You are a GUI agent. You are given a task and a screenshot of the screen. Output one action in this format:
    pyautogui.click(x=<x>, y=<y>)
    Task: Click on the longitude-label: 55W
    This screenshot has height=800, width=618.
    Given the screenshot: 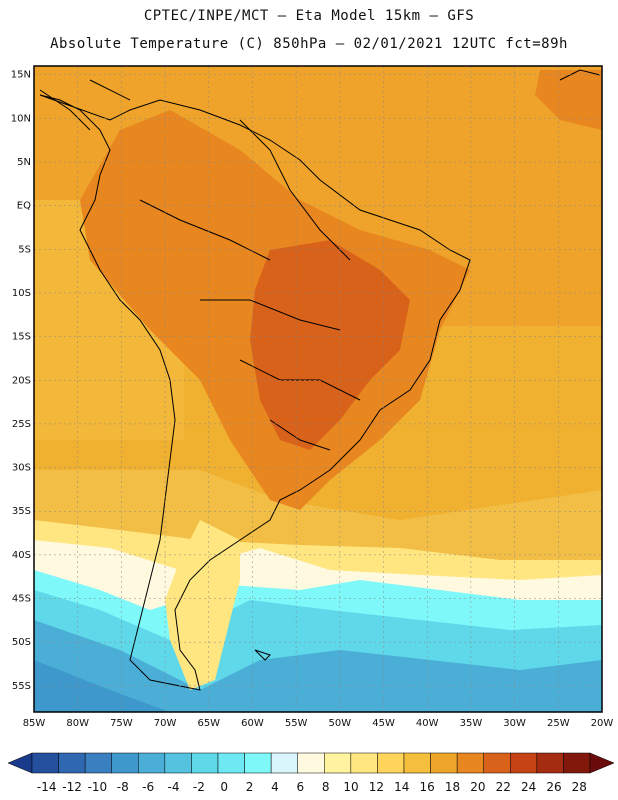 What is the action you would take?
    pyautogui.click(x=296, y=723)
    